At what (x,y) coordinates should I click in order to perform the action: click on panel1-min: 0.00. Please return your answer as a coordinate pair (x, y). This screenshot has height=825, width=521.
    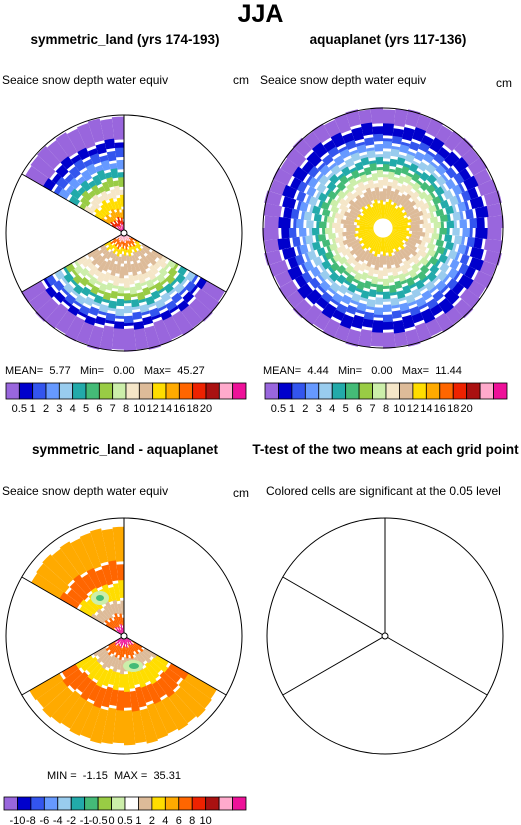
    Looking at the image, I should click on (124, 371).